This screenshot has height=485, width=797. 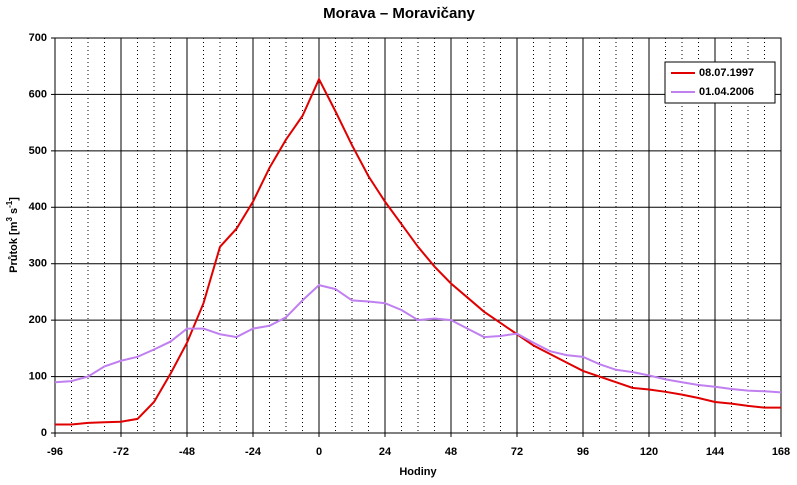 What do you see at coordinates (726, 73) in the screenshot?
I see `legend-label: 08.07.1997` at bounding box center [726, 73].